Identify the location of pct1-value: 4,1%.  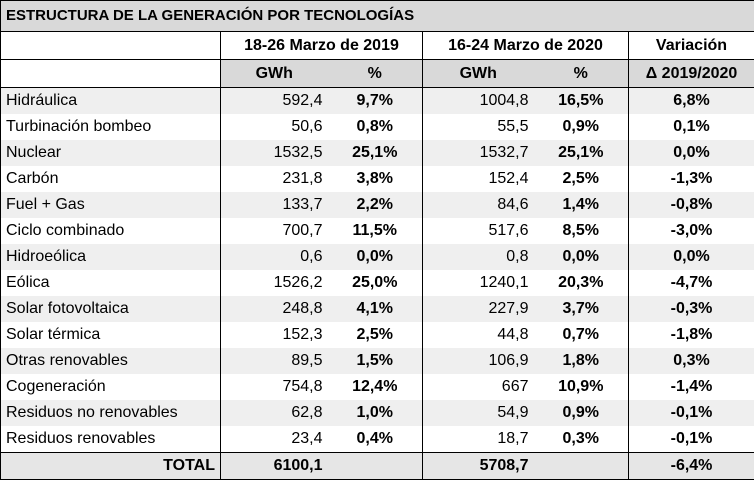
(375, 309).